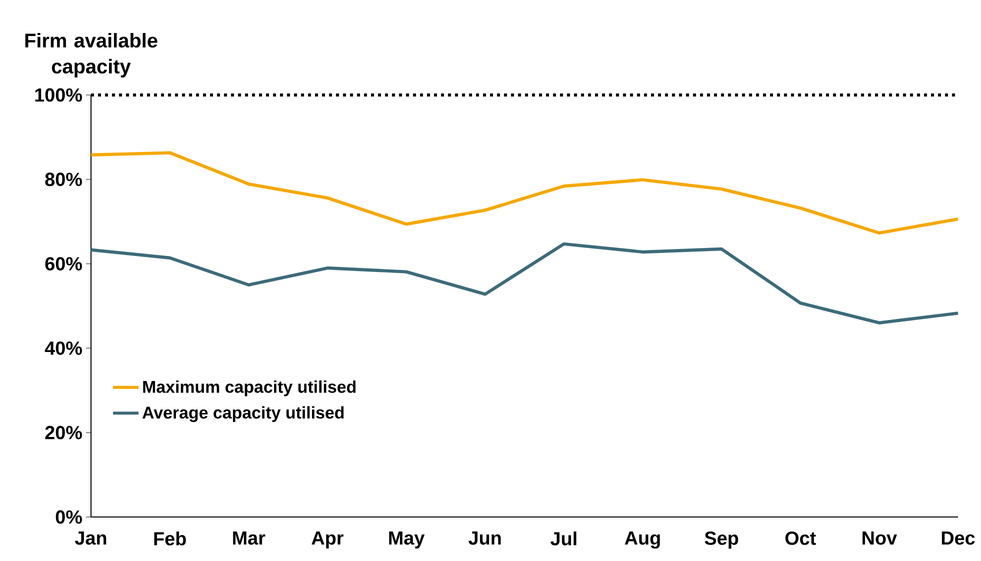 Image resolution: width=981 pixels, height=561 pixels. What do you see at coordinates (958, 538) in the screenshot?
I see `x-tick-label: Dec` at bounding box center [958, 538].